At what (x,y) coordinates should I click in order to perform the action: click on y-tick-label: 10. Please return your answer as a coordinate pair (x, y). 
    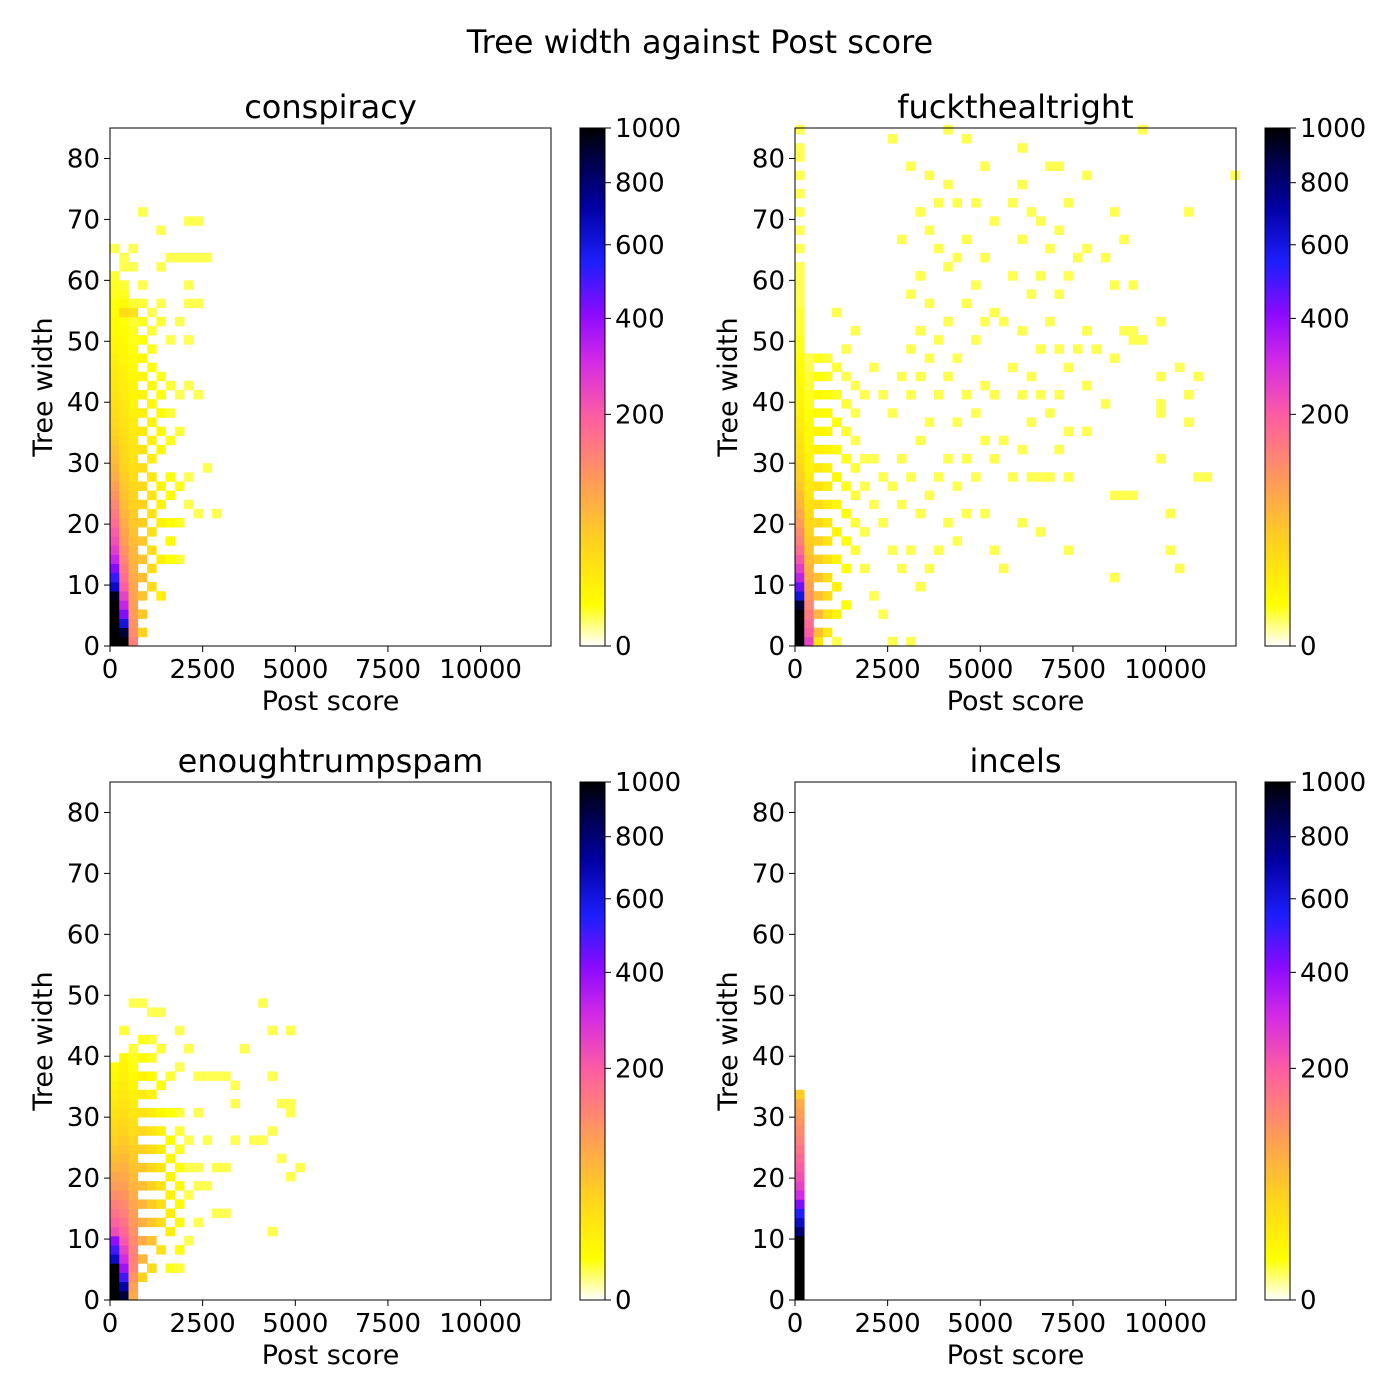
    Looking at the image, I should click on (83, 586).